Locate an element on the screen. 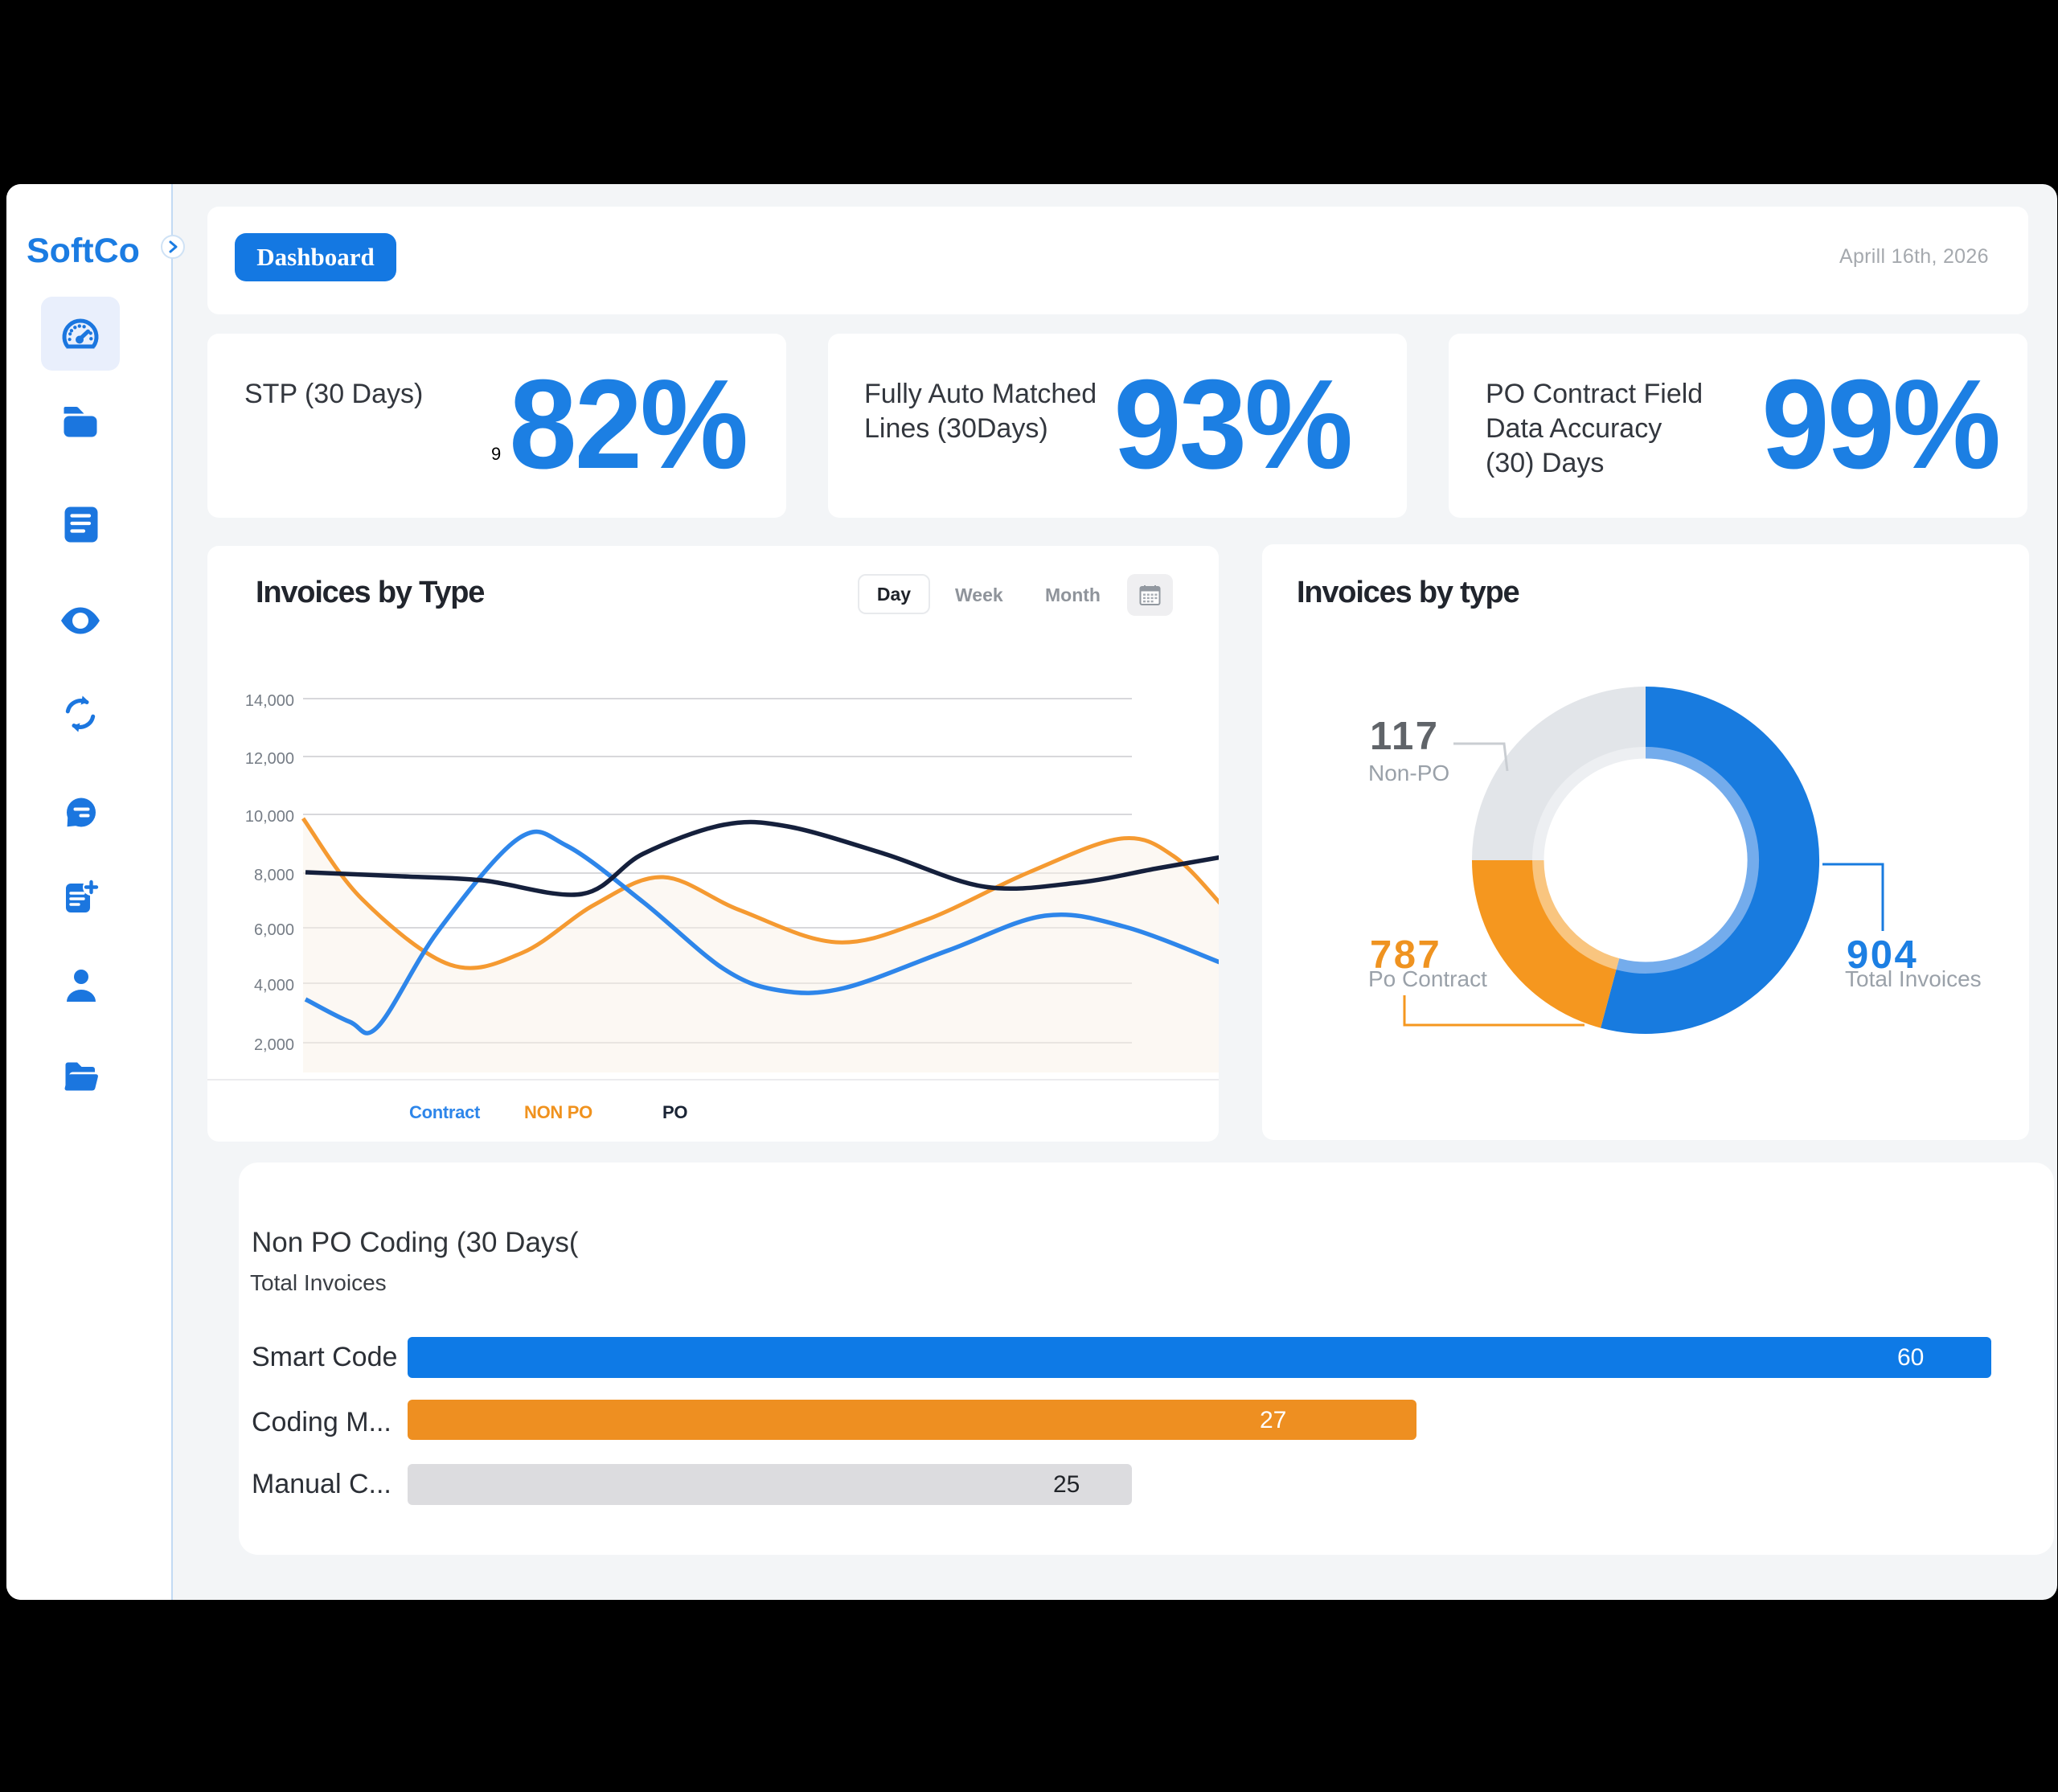 Image resolution: width=2058 pixels, height=1792 pixels. svg-text: 4,000 is located at coordinates (274, 986).